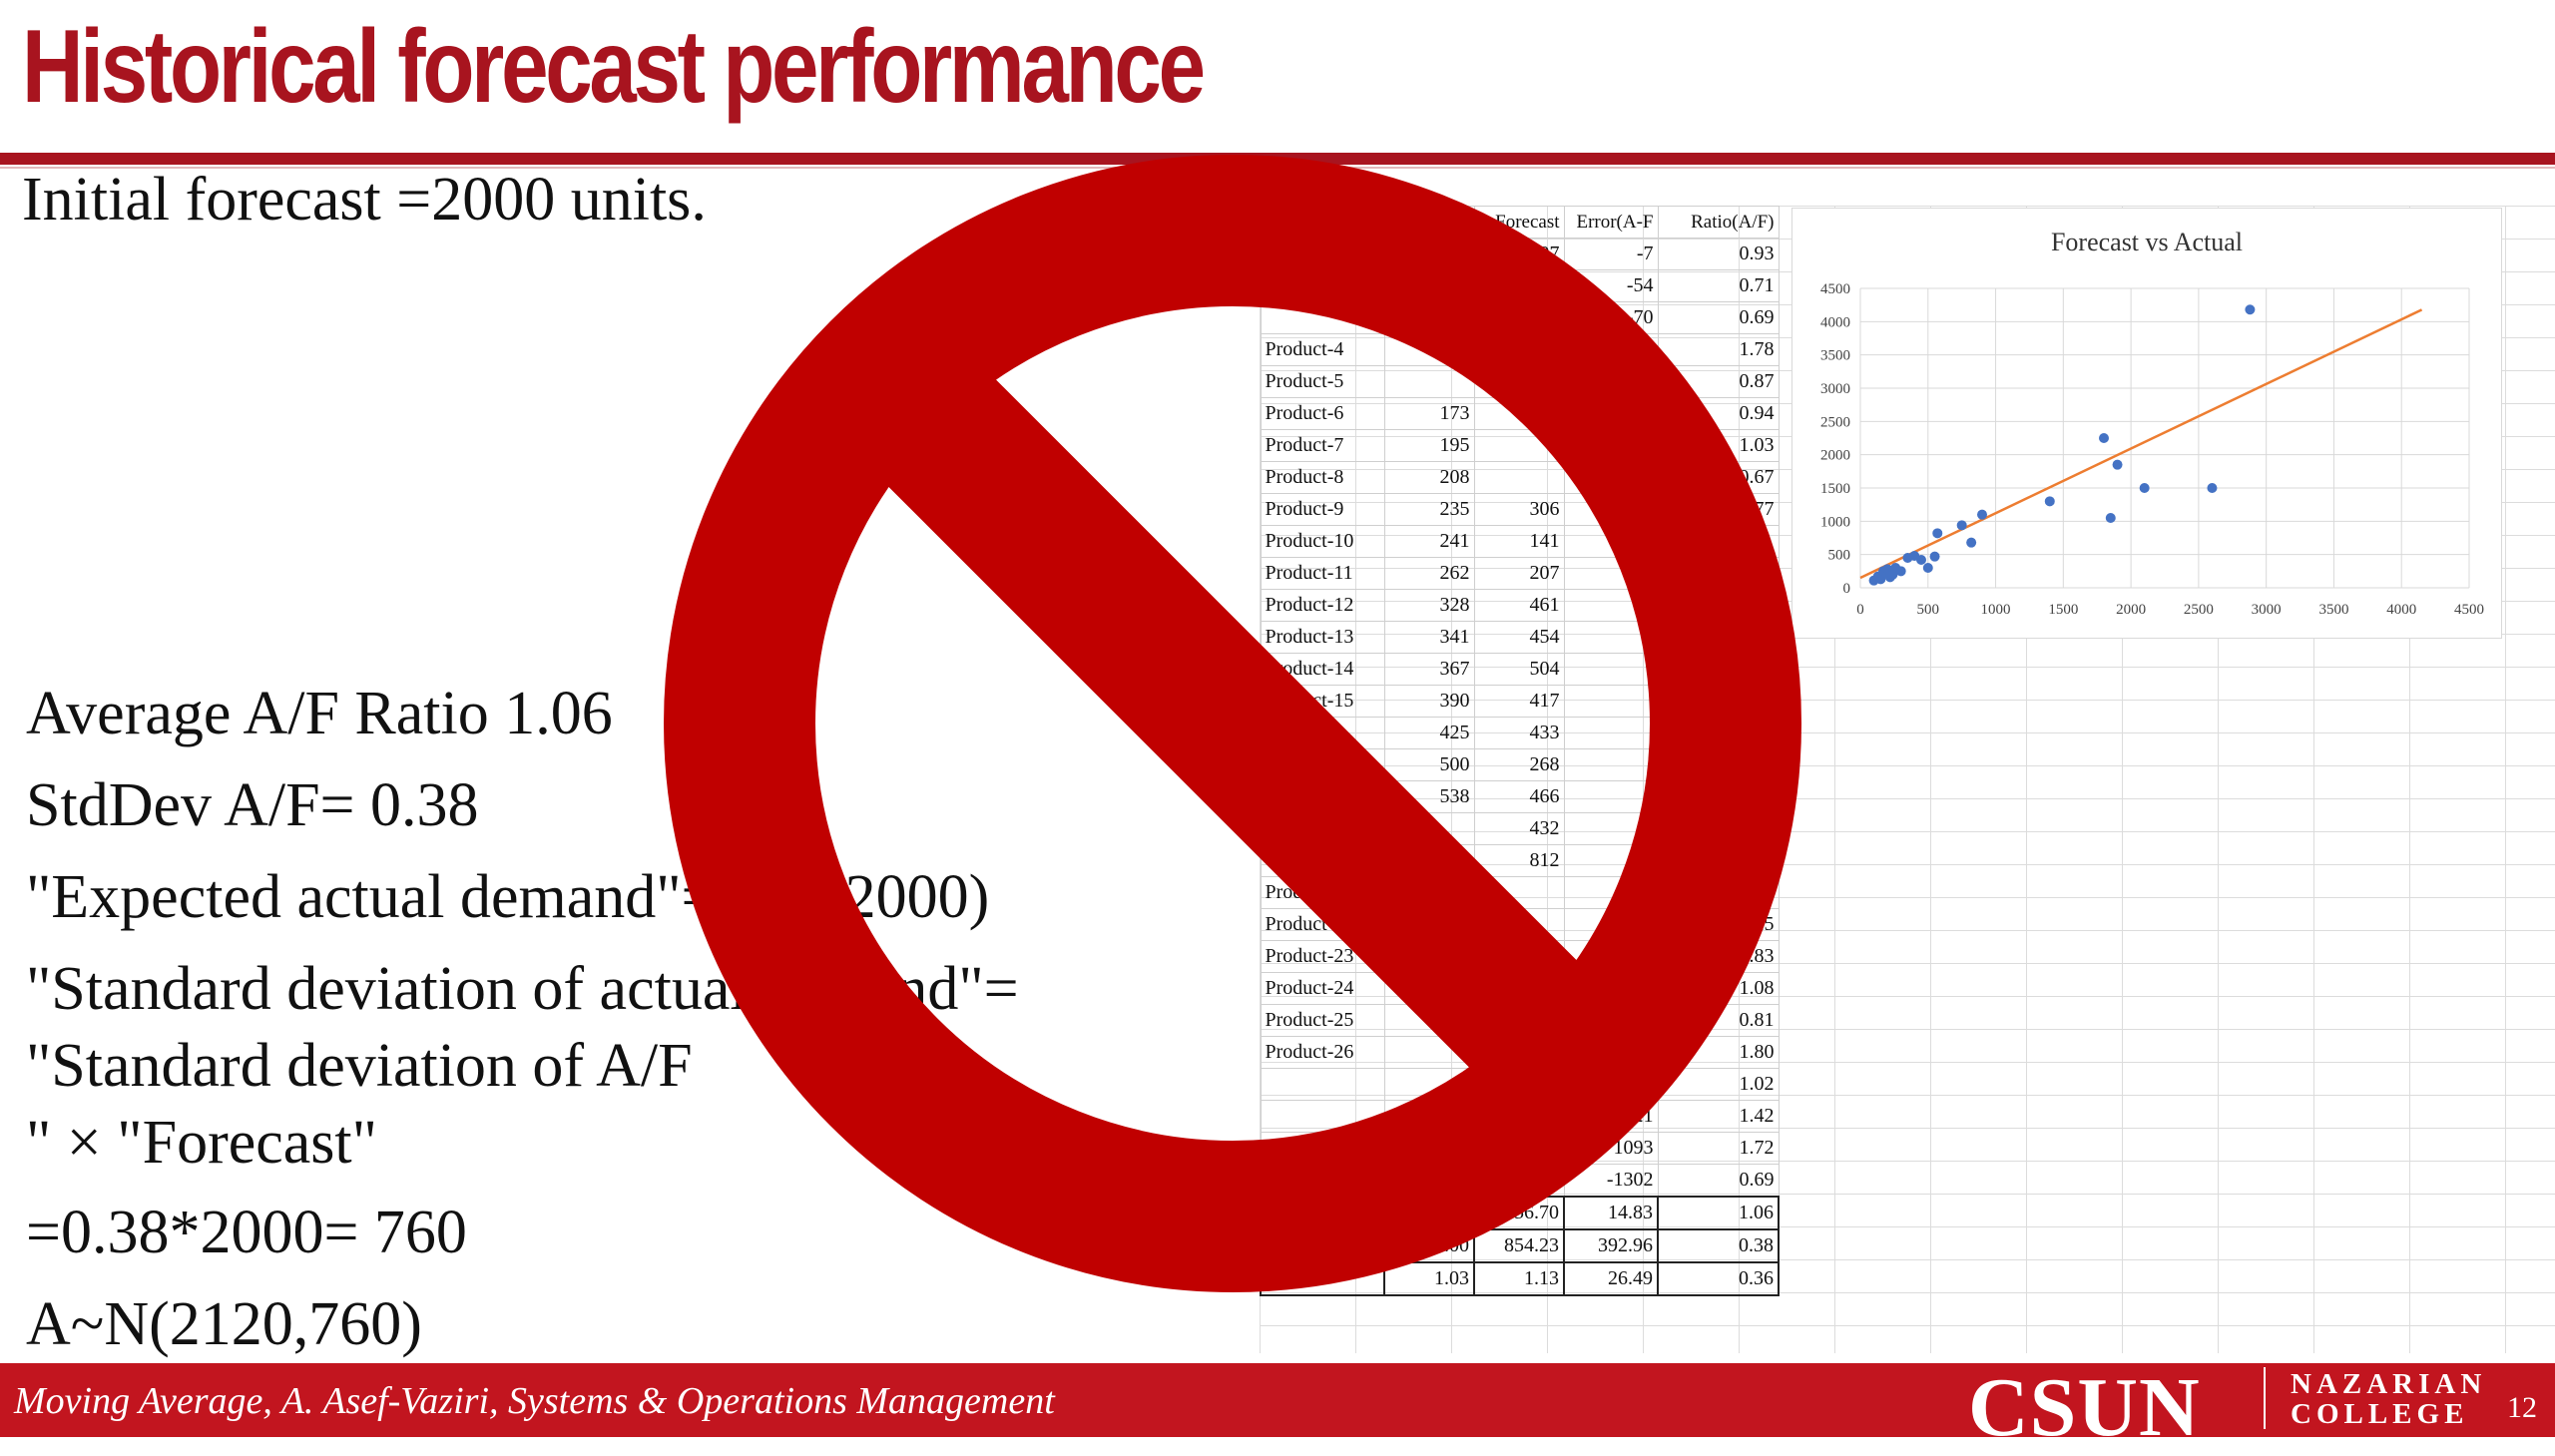  I want to click on table-cell: 1.06, so click(1718, 1213).